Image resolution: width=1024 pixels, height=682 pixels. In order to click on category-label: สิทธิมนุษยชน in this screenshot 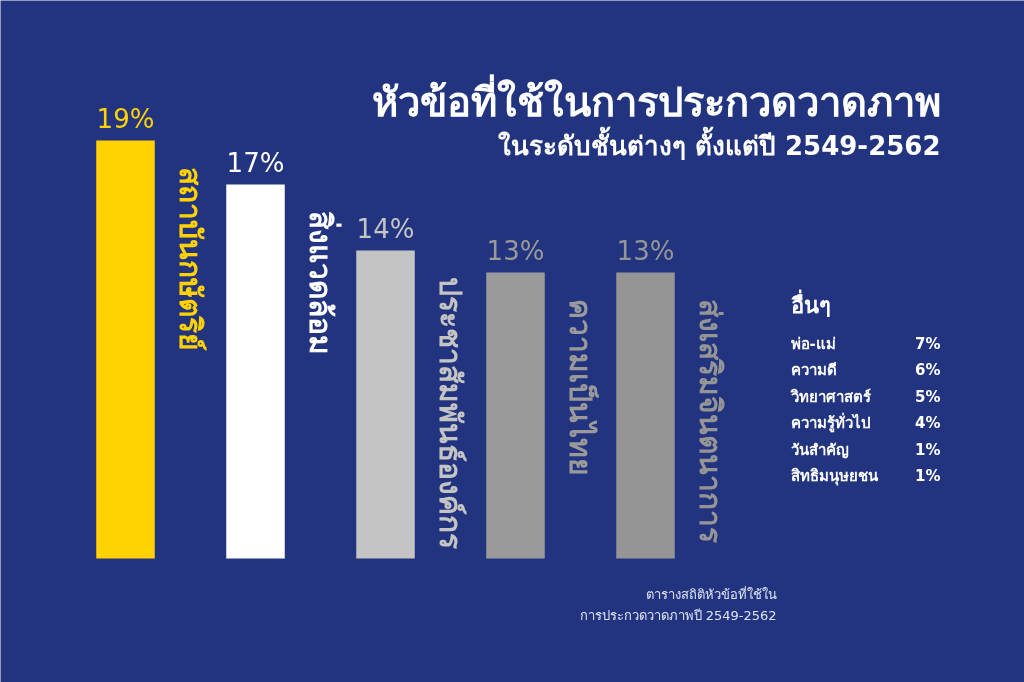, I will do `click(834, 476)`.